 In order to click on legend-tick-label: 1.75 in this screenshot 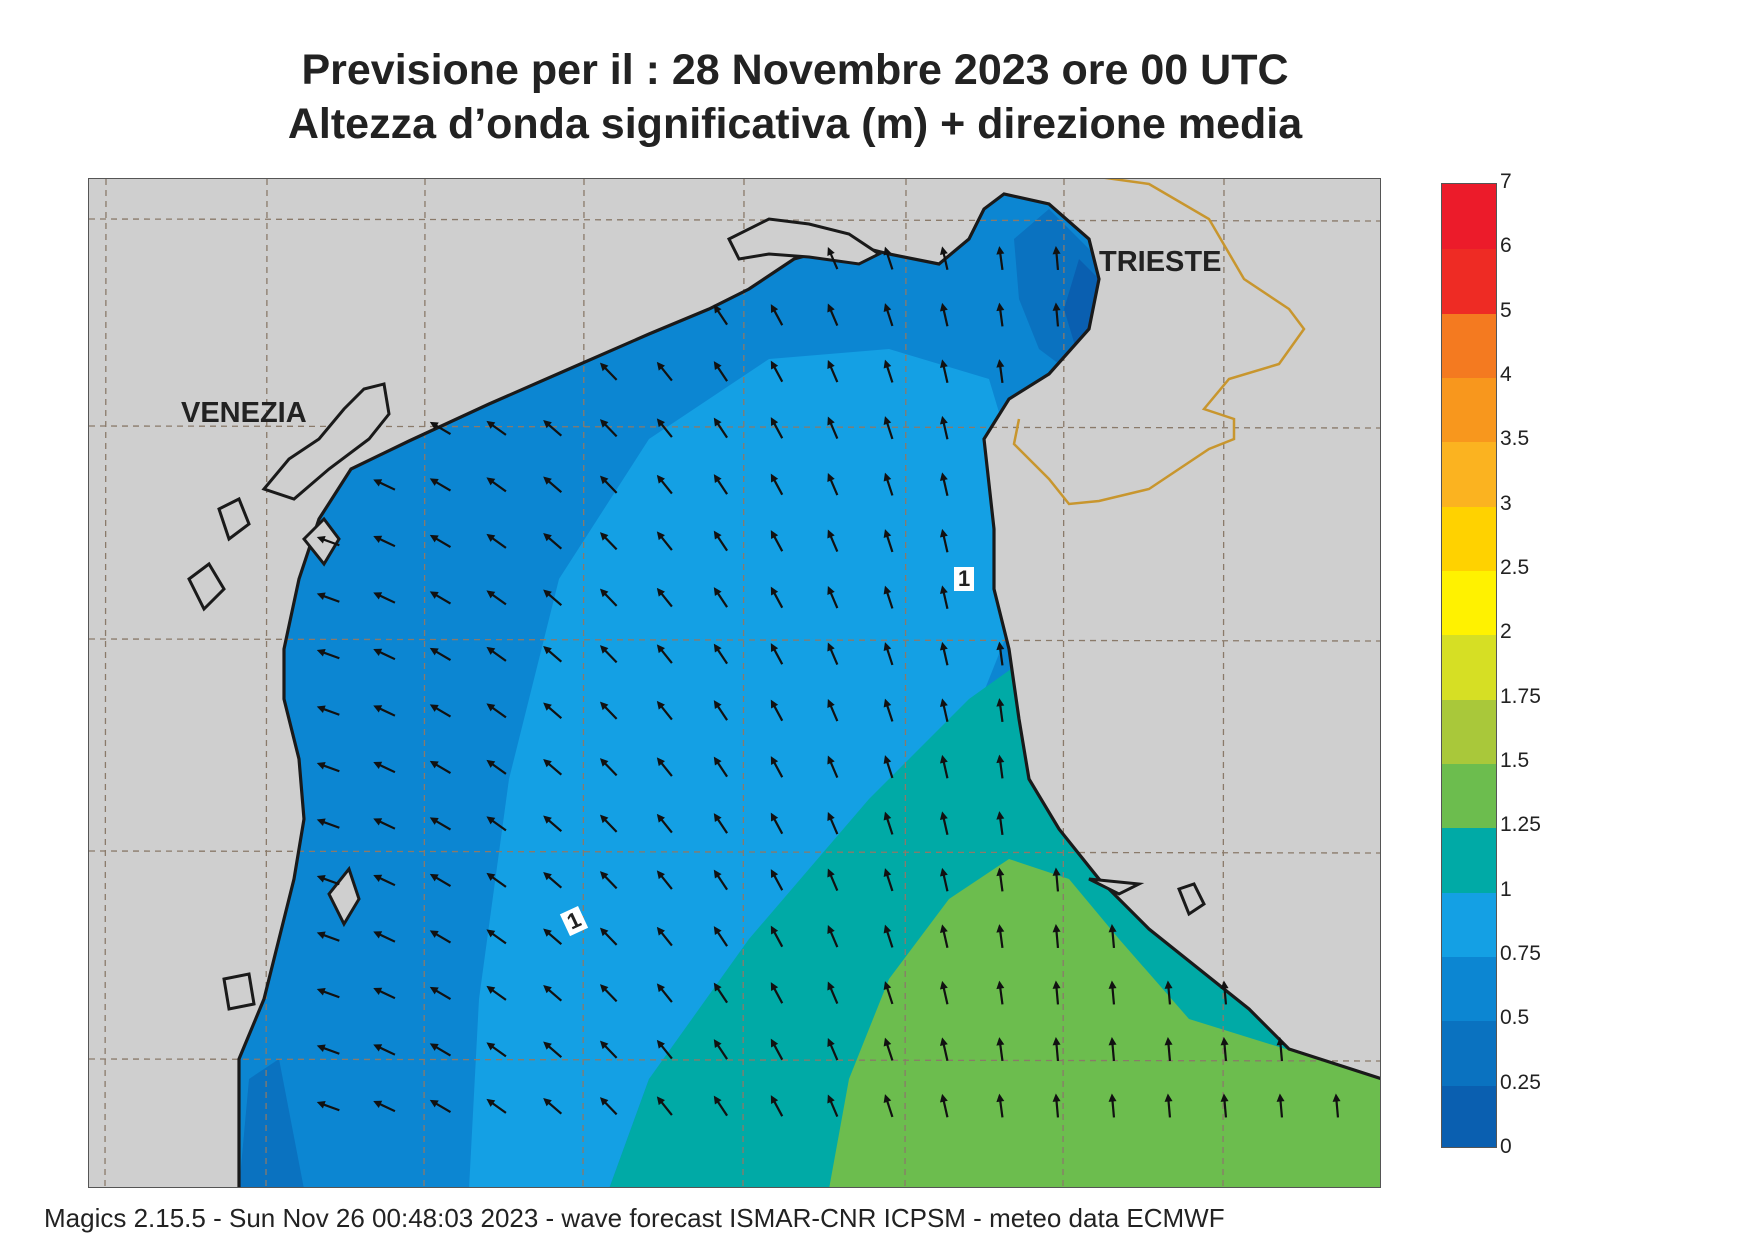, I will do `click(1520, 696)`.